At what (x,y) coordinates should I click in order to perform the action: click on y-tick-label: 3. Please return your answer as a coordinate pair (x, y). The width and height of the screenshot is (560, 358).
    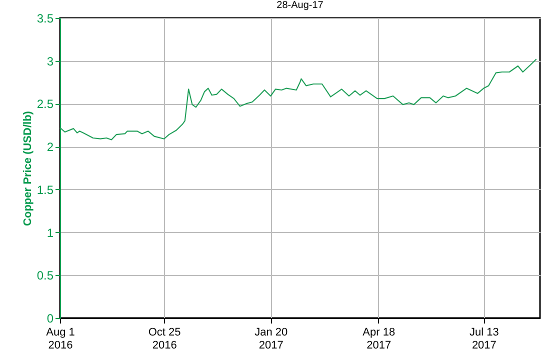
    Looking at the image, I should click on (50, 61).